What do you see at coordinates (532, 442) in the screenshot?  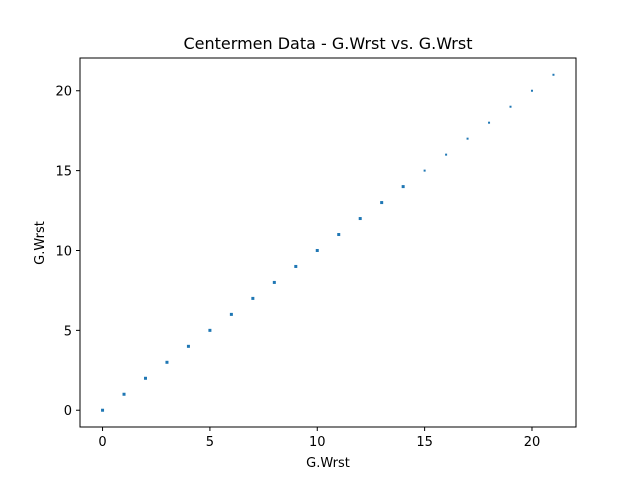 I see `x-tick-label: 20` at bounding box center [532, 442].